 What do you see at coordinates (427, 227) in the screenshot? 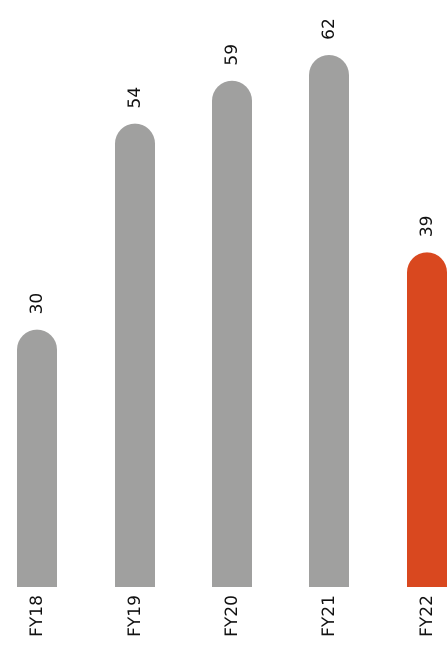
I see `value-label-fy22: 39` at bounding box center [427, 227].